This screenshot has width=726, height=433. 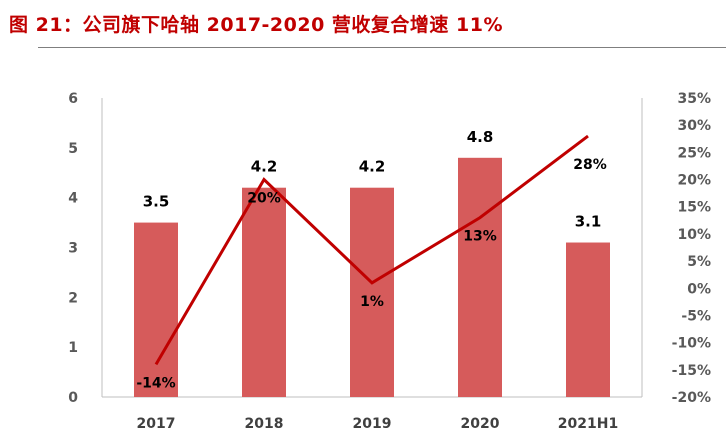 What do you see at coordinates (694, 235) in the screenshot?
I see `y-right-tick-label: 10%` at bounding box center [694, 235].